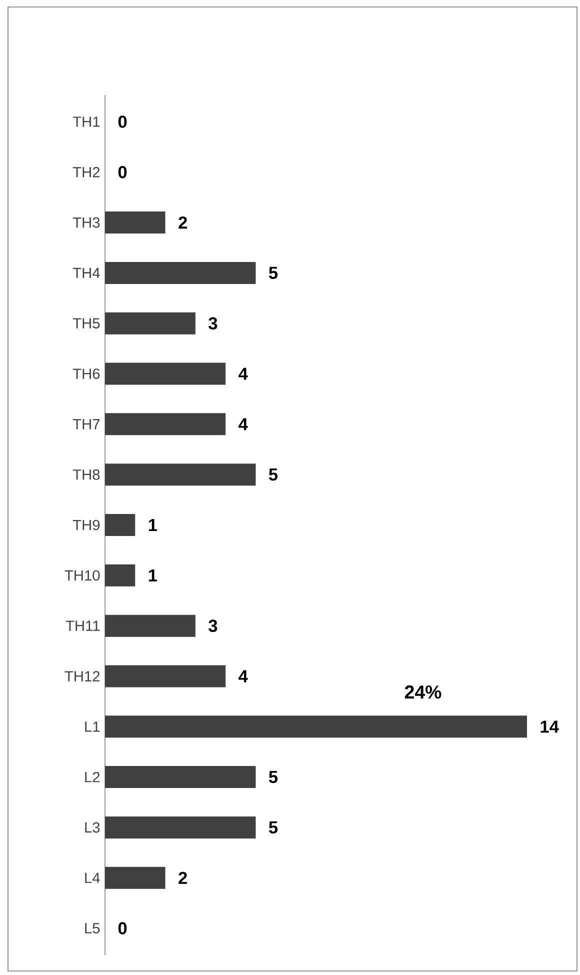 This screenshot has width=580, height=975. I want to click on y-tick-label: TH7, so click(86, 424).